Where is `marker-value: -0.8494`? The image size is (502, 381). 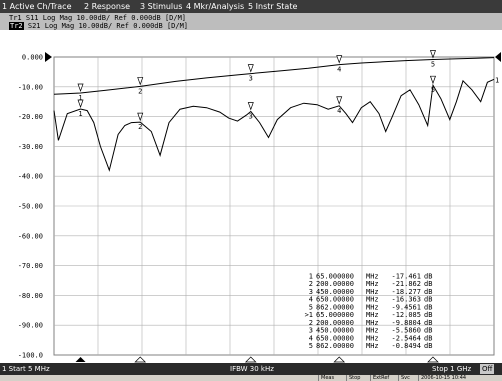 marker-value: -0.8494 is located at coordinates (406, 346).